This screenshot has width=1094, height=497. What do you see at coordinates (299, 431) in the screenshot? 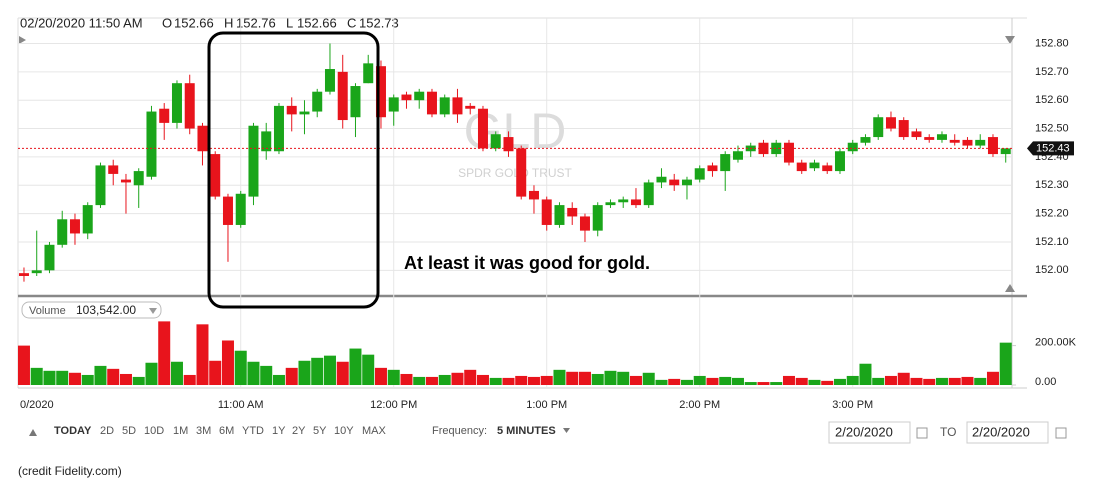
I see `range-button: 2Y` at bounding box center [299, 431].